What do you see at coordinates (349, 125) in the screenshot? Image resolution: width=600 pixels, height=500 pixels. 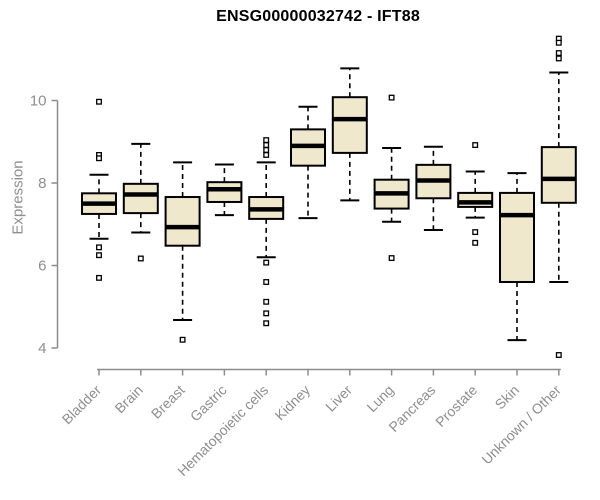 I see `box-liver` at bounding box center [349, 125].